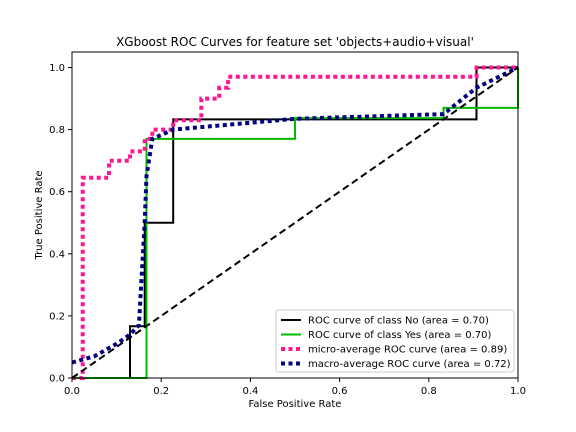  What do you see at coordinates (39, 215) in the screenshot?
I see `y-axis-label: True Positive Rate` at bounding box center [39, 215].